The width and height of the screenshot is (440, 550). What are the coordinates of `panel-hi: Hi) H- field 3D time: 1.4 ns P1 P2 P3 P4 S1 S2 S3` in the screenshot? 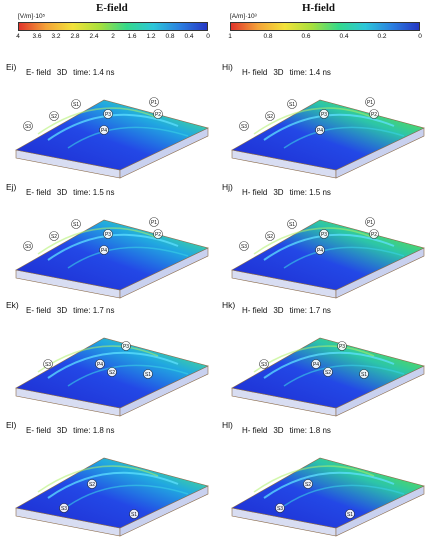 It's located at (328, 120).